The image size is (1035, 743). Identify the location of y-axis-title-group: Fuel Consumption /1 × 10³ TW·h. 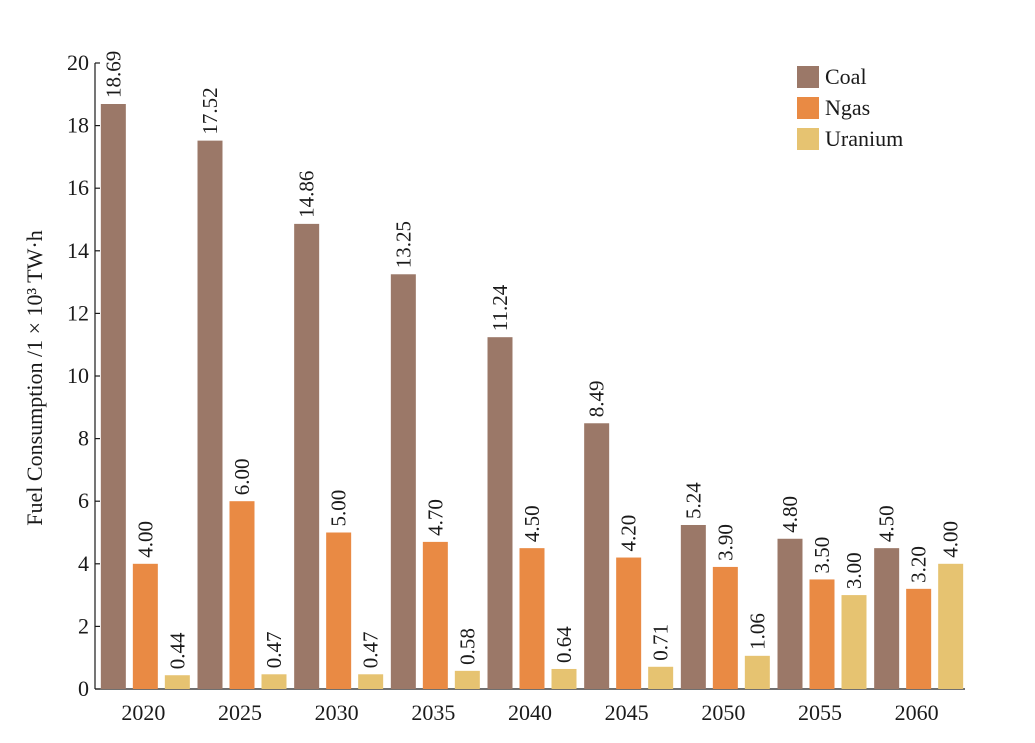
(34, 377).